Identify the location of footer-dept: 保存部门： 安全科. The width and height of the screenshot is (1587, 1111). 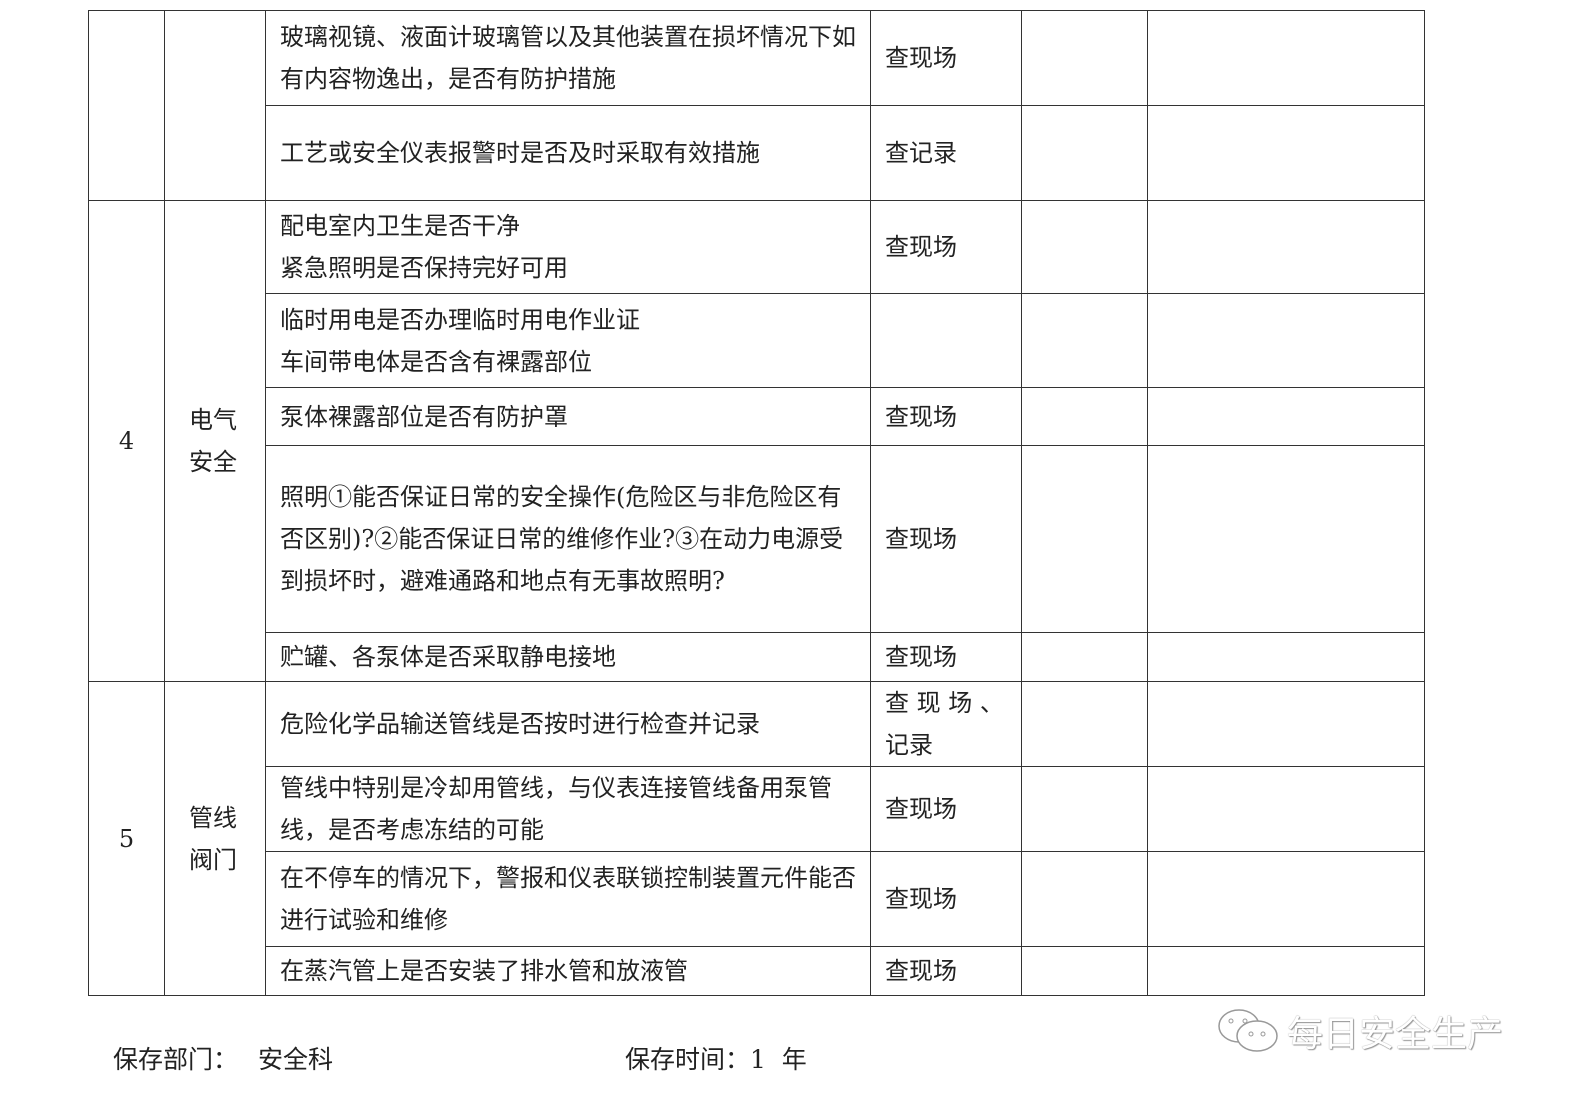
(223, 1058).